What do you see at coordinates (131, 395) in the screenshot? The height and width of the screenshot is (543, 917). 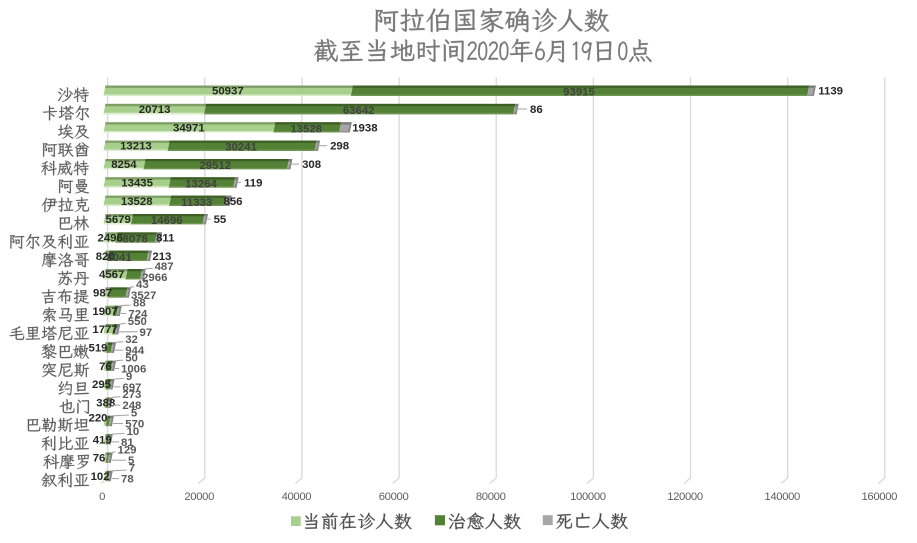 I see `svg-text: 273` at bounding box center [131, 395].